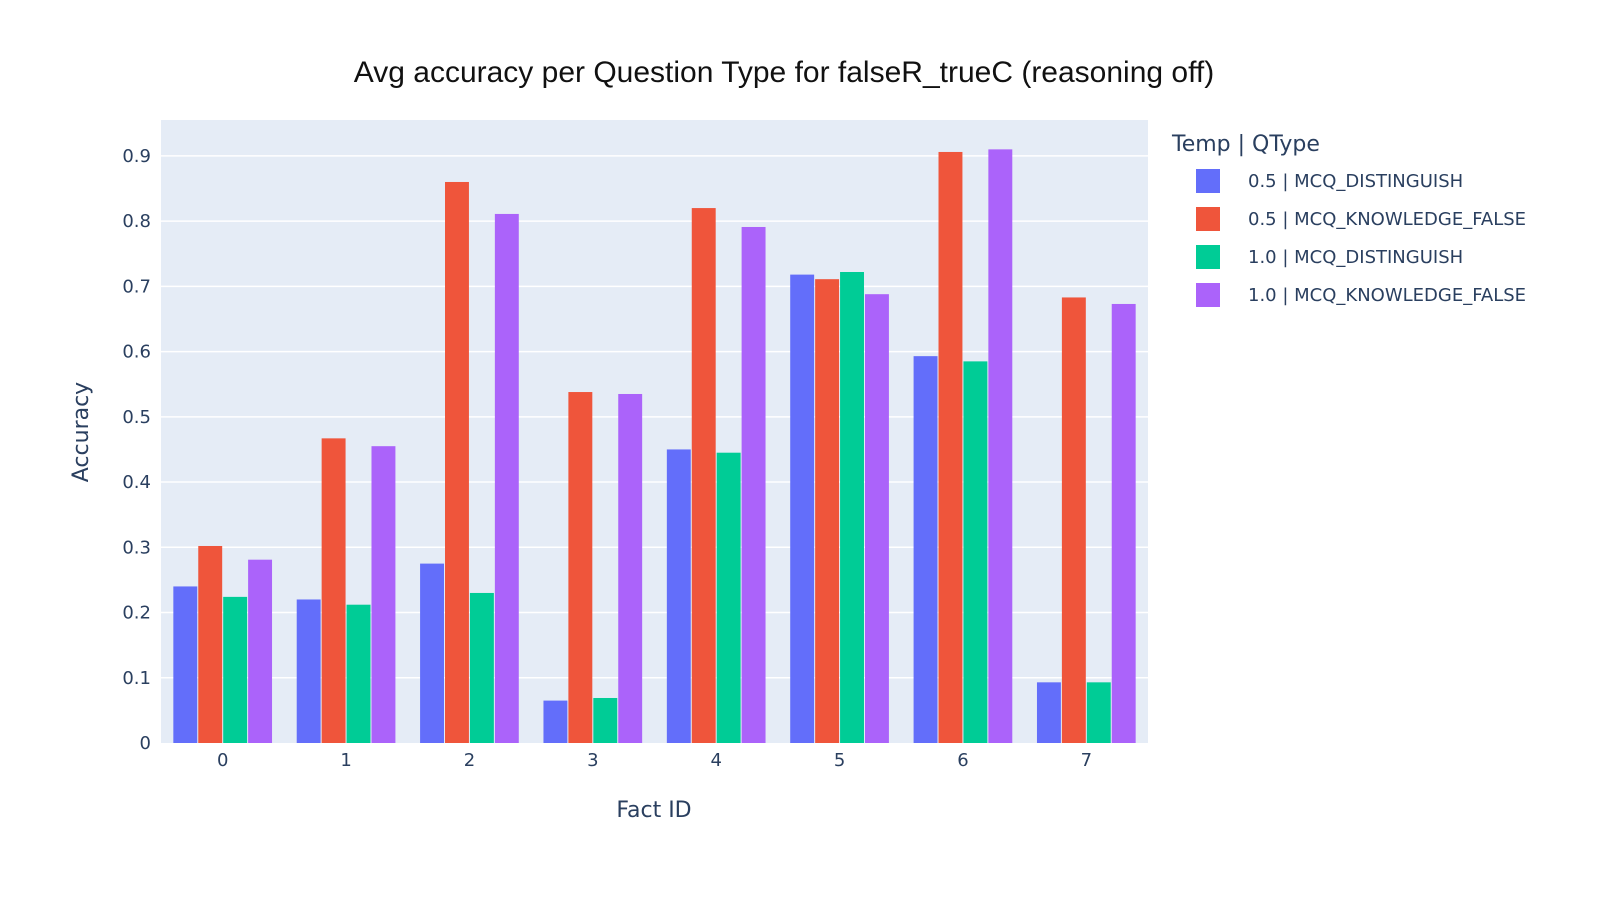 The height and width of the screenshot is (904, 1600). What do you see at coordinates (1387, 295) in the screenshot?
I see `legend-label: 1.0 | MCQ_KNOWLEDGE_FALSE` at bounding box center [1387, 295].